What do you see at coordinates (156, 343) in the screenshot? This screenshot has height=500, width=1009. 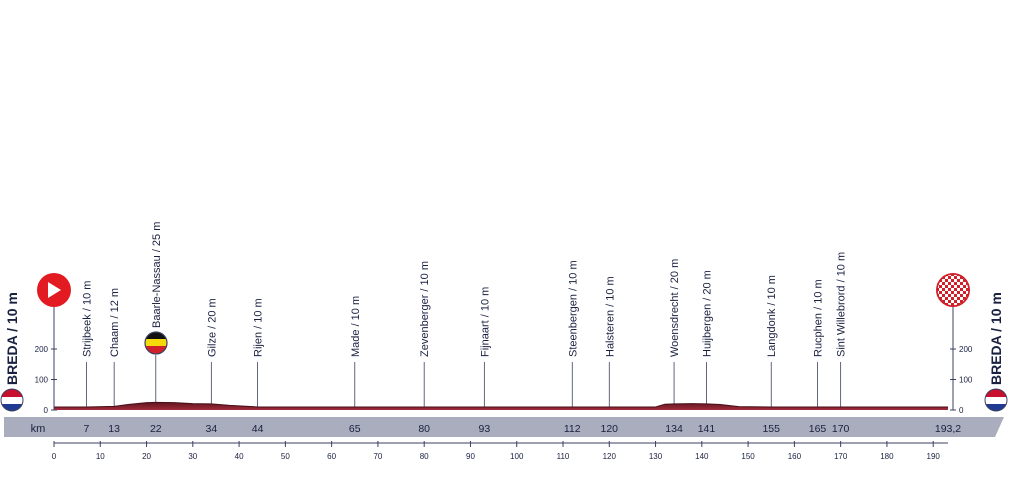 I see `belgium-flag-icon` at bounding box center [156, 343].